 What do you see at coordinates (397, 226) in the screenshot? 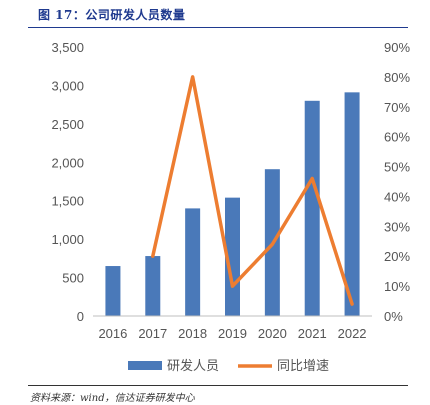
I see `y2-tick-label: 30%` at bounding box center [397, 226].